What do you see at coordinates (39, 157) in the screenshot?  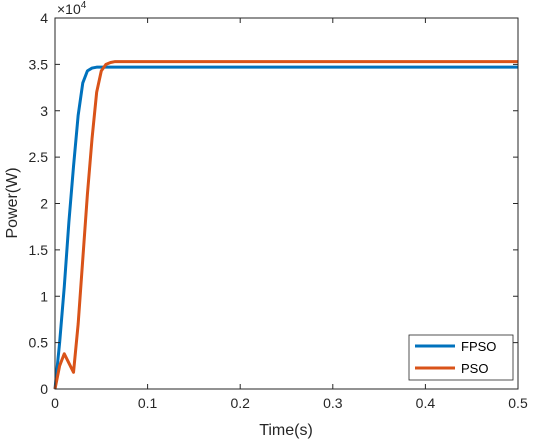 I see `y-tick-label: 2.5` at bounding box center [39, 157].